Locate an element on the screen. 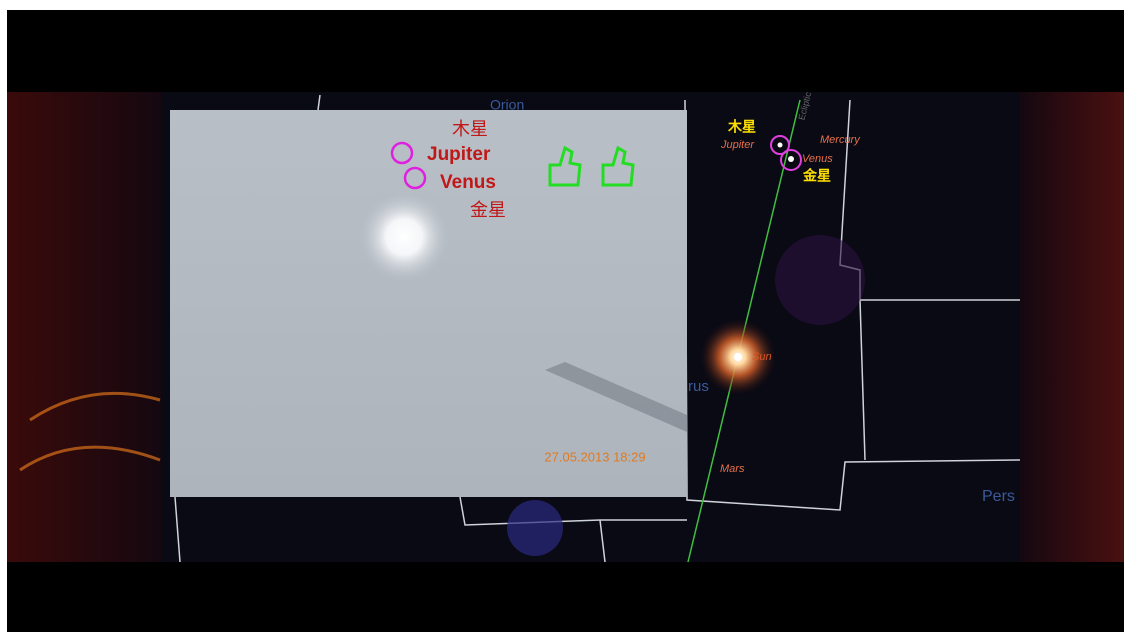 The height and width of the screenshot is (642, 1131). lens-flare is located at coordinates (535, 528).